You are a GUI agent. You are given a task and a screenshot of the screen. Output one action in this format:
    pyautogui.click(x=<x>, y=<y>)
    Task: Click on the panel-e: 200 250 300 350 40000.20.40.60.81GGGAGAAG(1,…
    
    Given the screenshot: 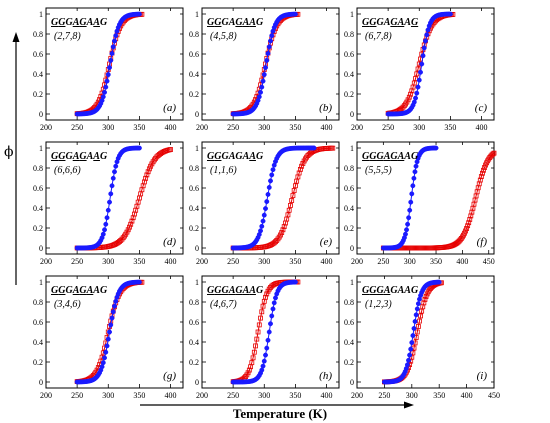 What is the action you would take?
    pyautogui.click(x=264, y=203)
    